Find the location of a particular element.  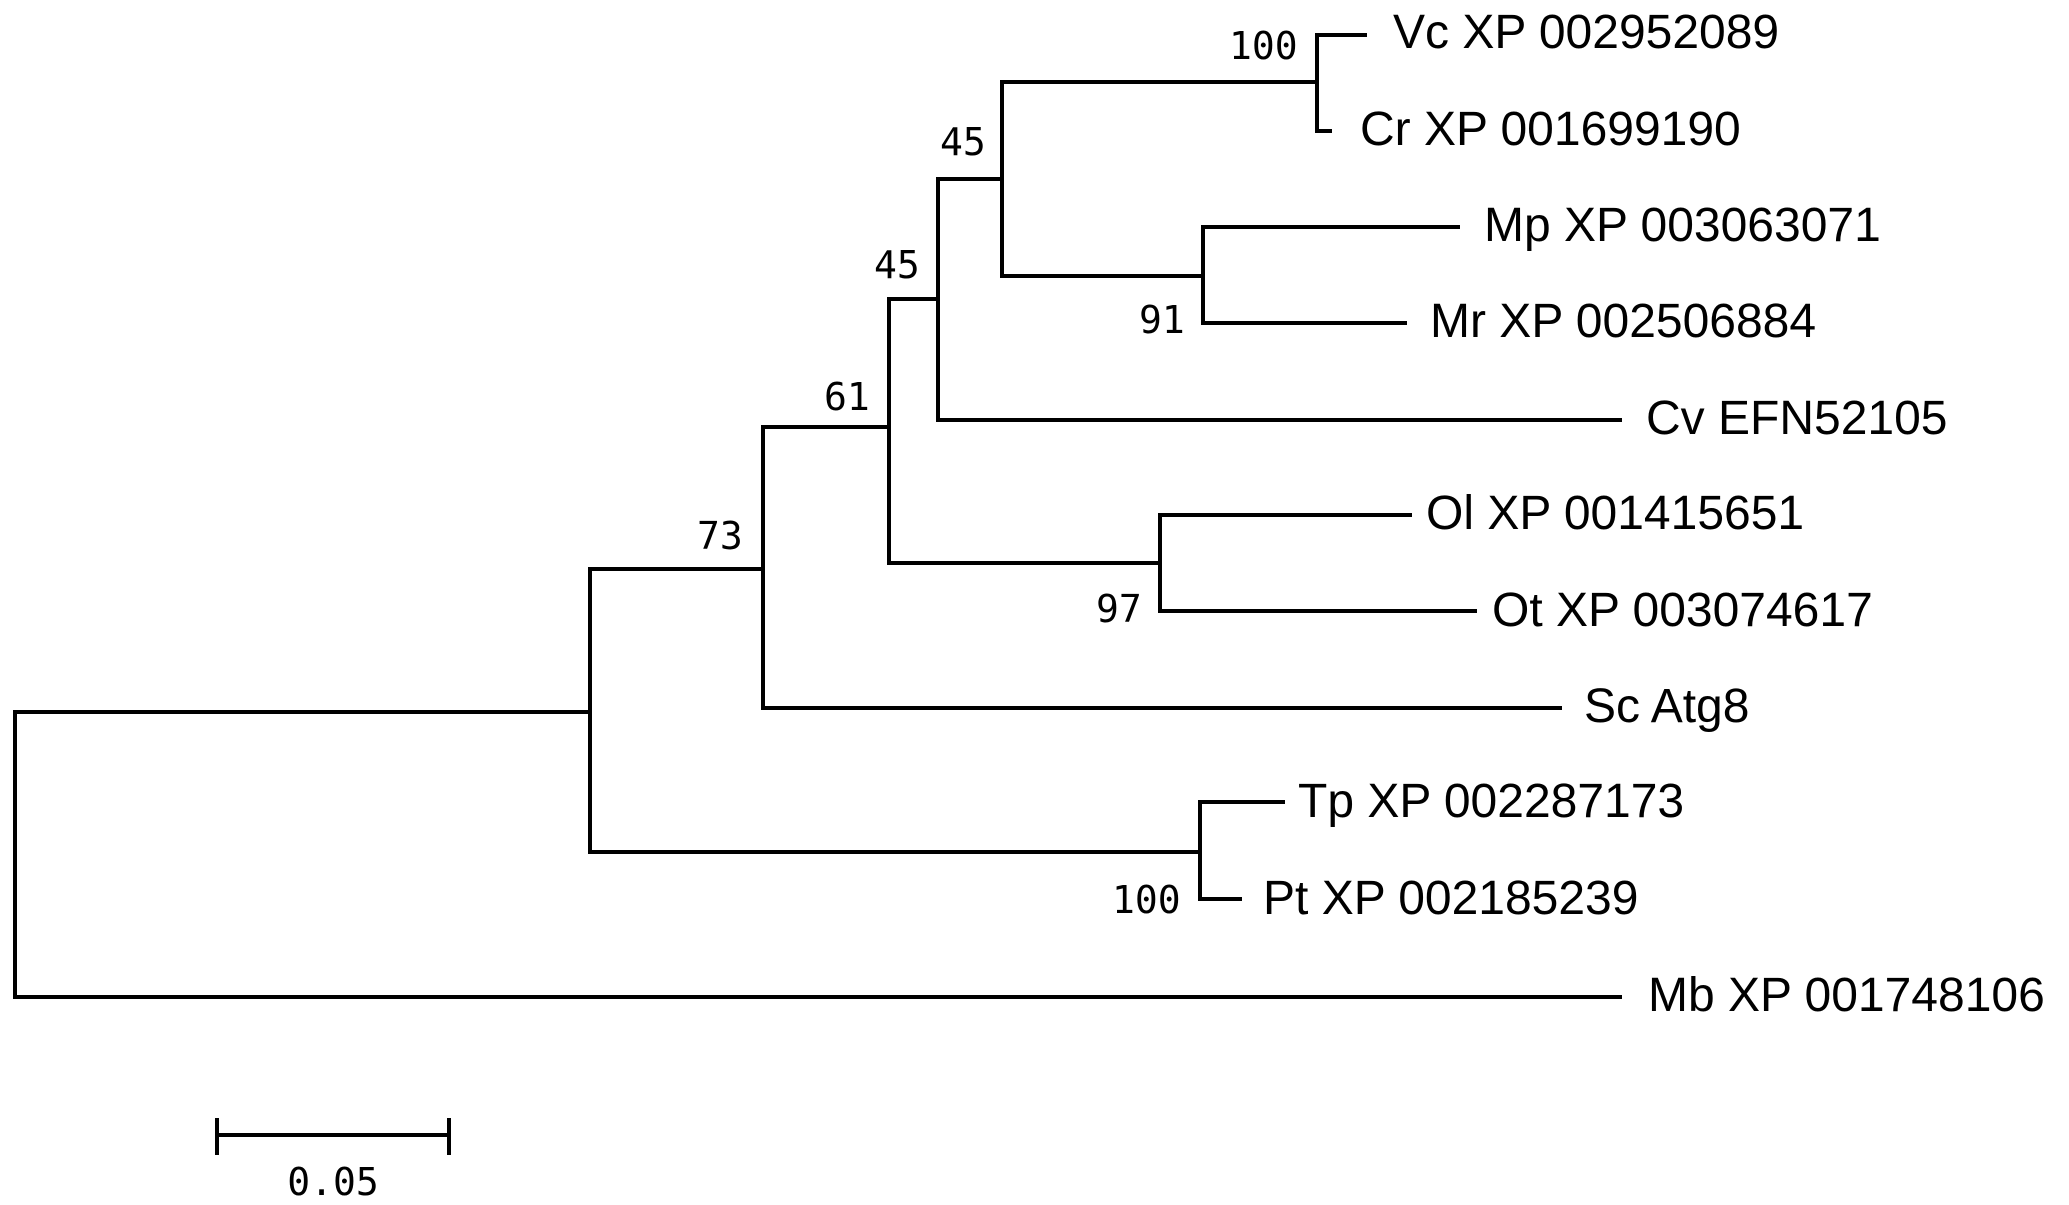

scale-bar-label: 0.05 is located at coordinates (333, 1182).